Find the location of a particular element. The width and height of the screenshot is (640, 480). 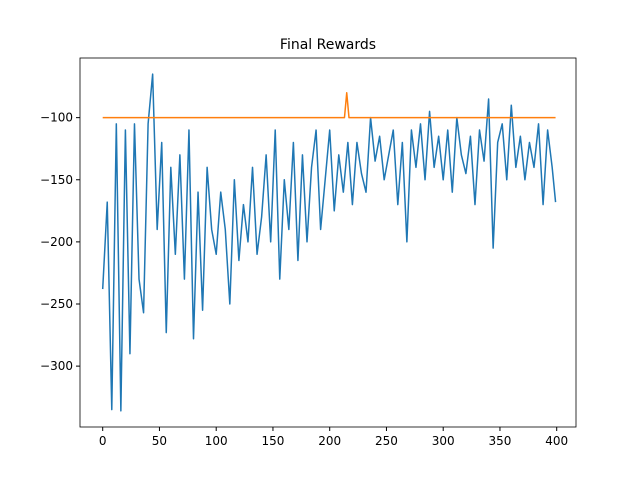

x-tick-label: 50 is located at coordinates (159, 441).